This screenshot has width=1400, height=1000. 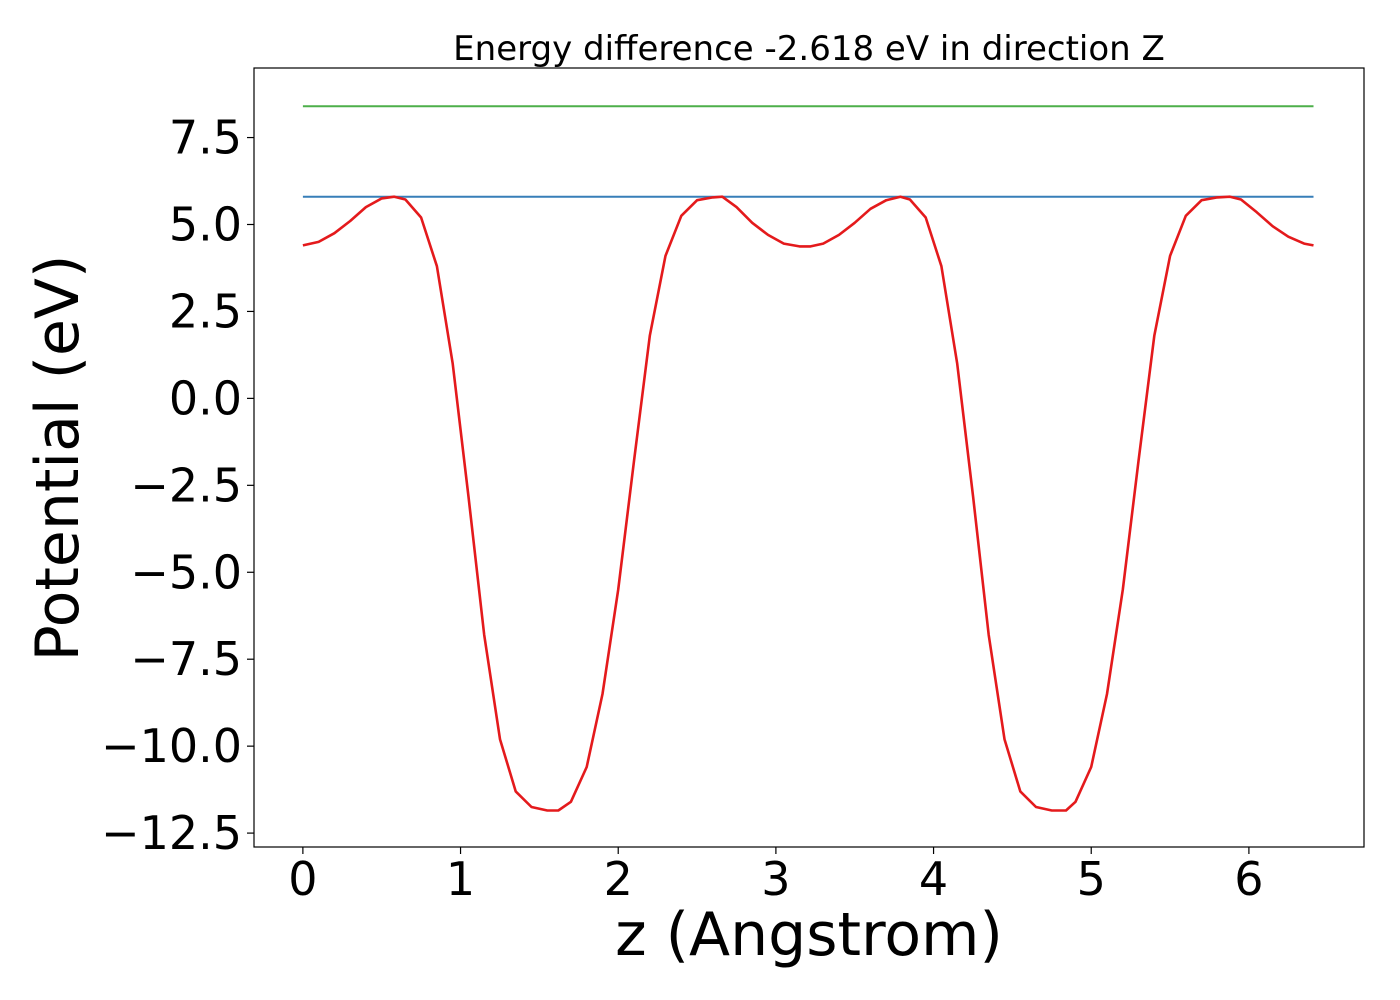 I want to click on y-axis: 7.5 5.0 2.5 0.0 −2.5 −5.0 −7.5 −10.0 −12.5, so click(x=177, y=485).